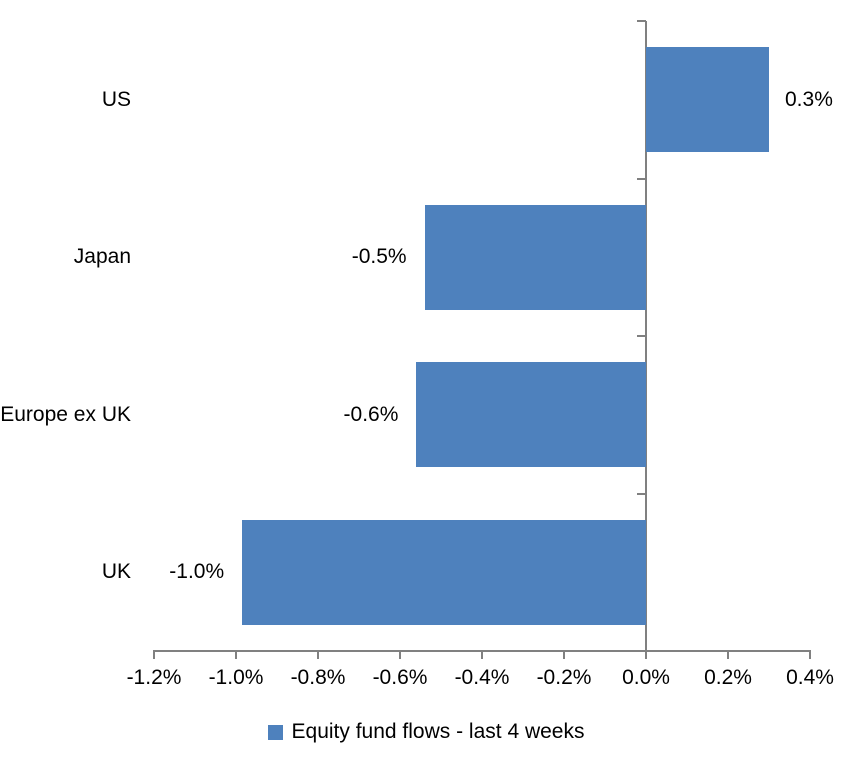 This screenshot has width=852, height=757. What do you see at coordinates (728, 677) in the screenshot?
I see `x-axis-tick-label: 0.2%` at bounding box center [728, 677].